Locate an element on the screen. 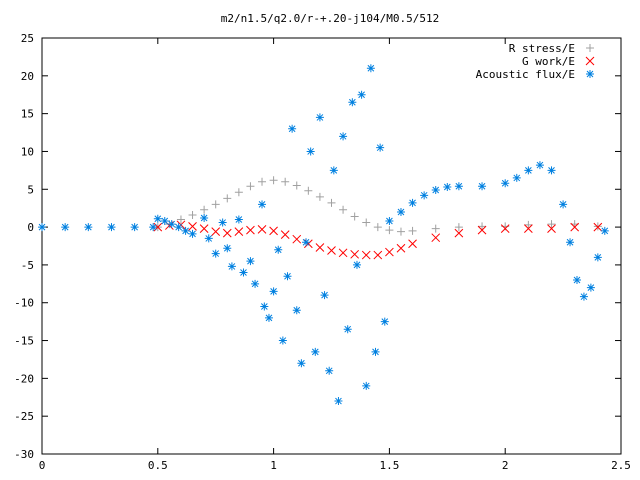  x-tick-label: 0 is located at coordinates (42, 465).